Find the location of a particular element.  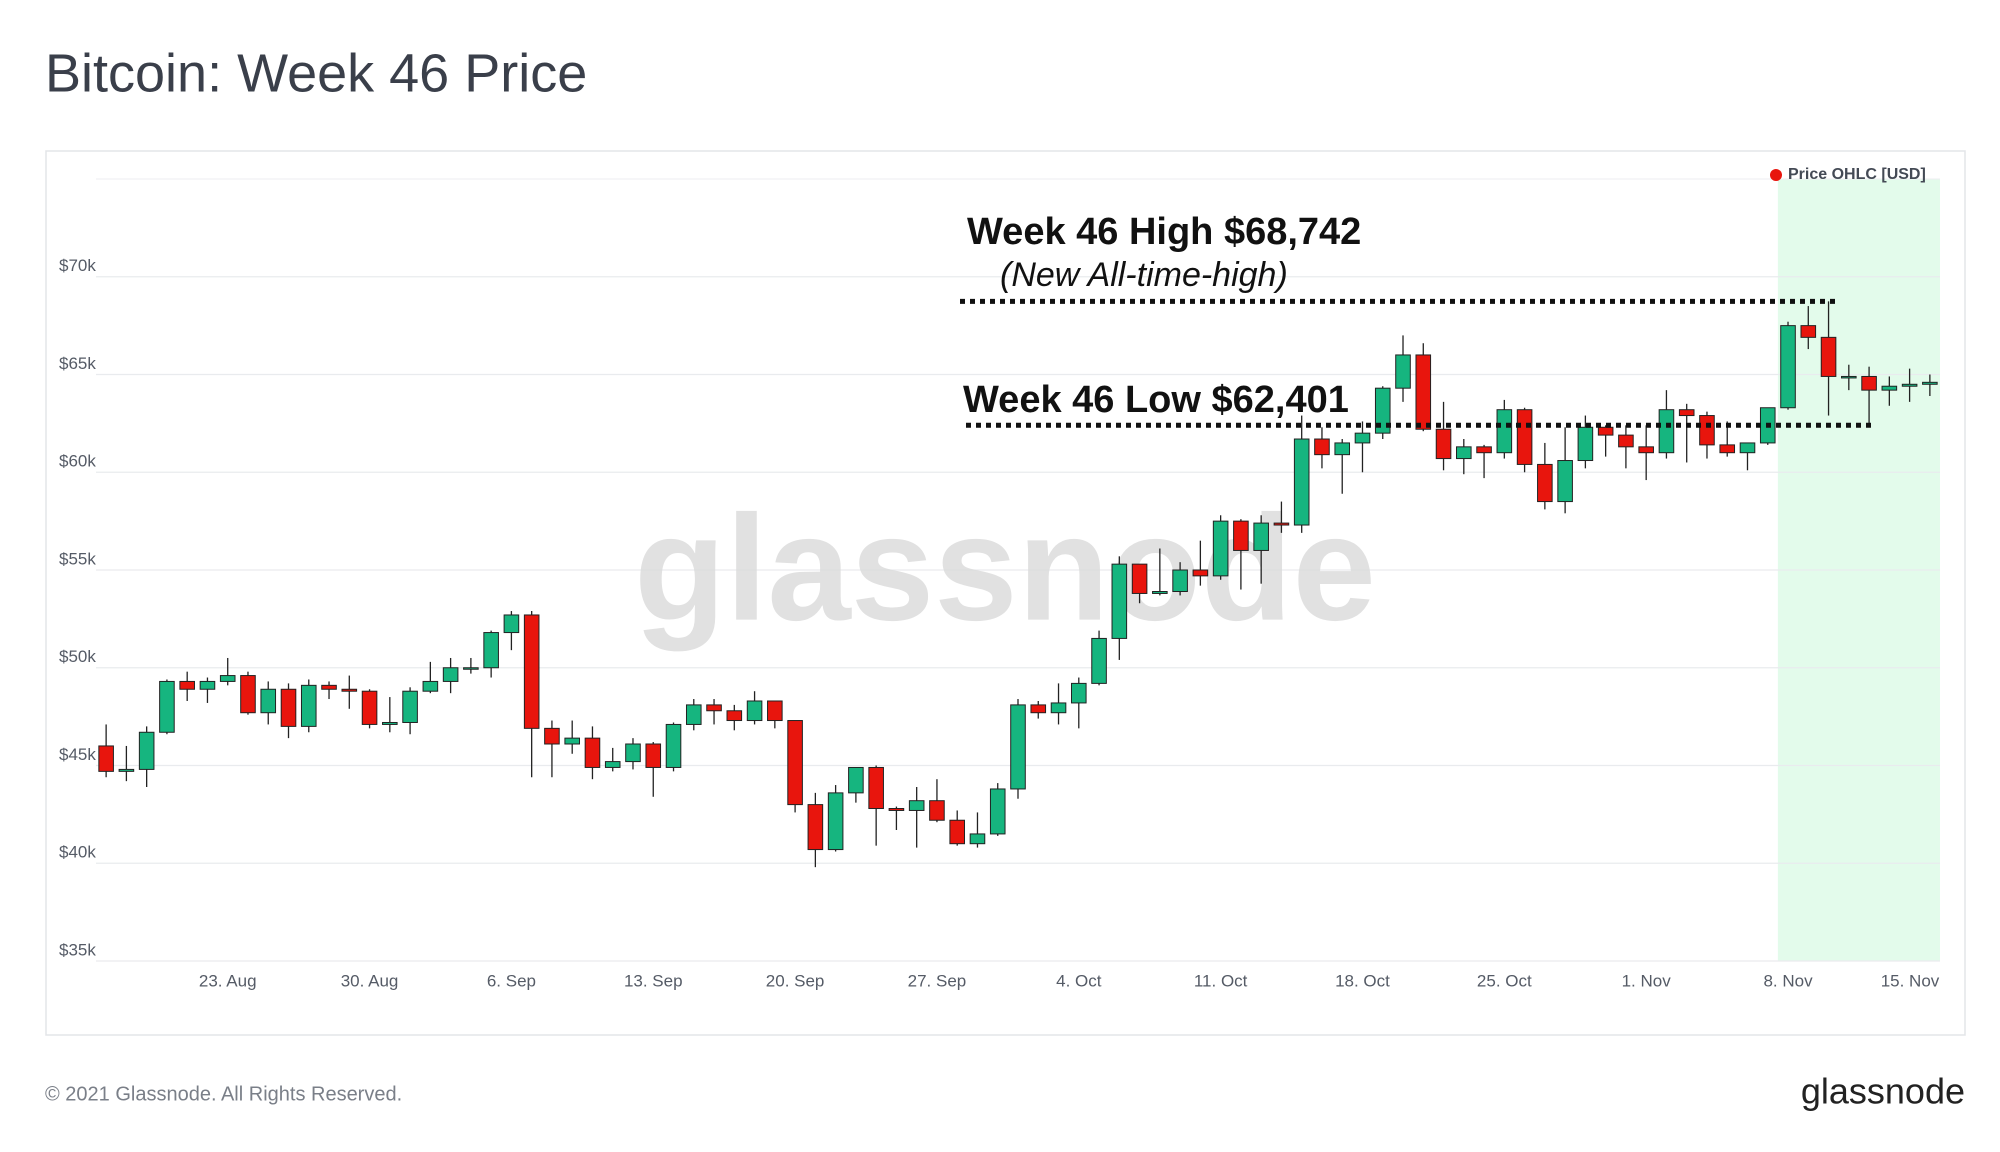

y-tick-label: $35k is located at coordinates (77, 949).